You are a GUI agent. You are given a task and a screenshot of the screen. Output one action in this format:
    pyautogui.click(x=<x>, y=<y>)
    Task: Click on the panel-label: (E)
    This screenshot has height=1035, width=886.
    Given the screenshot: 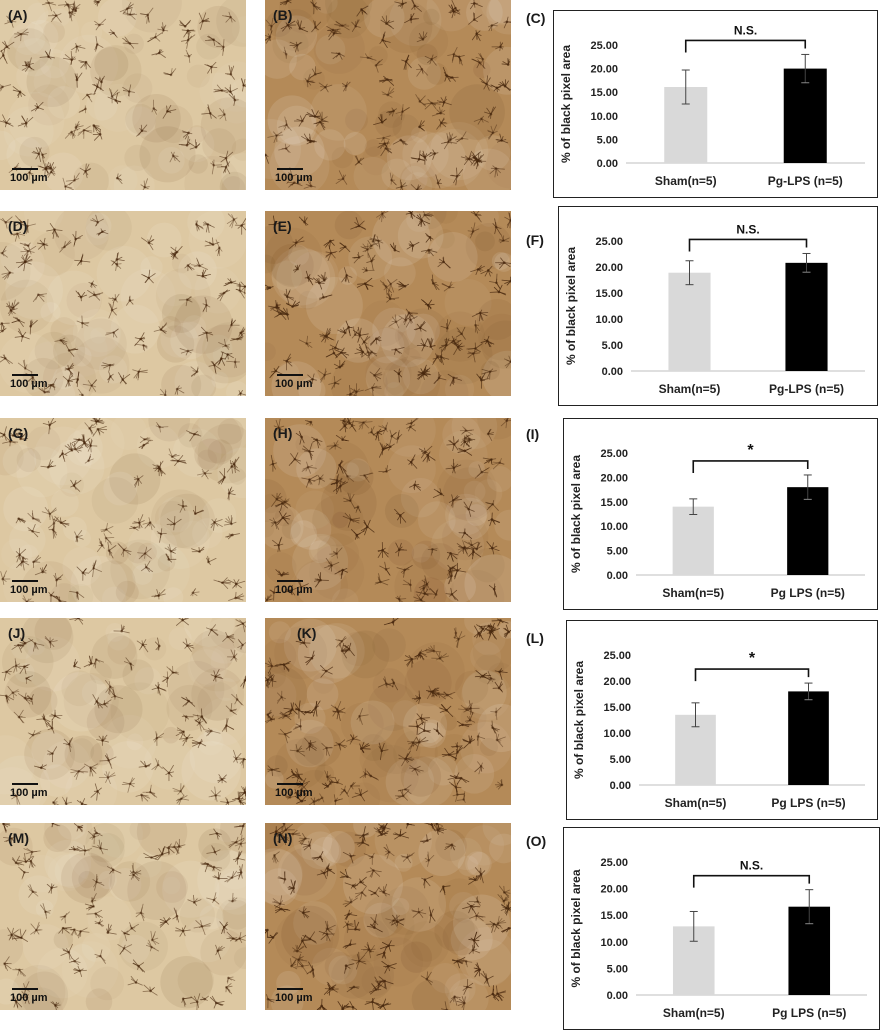 What is the action you would take?
    pyautogui.click(x=282, y=226)
    